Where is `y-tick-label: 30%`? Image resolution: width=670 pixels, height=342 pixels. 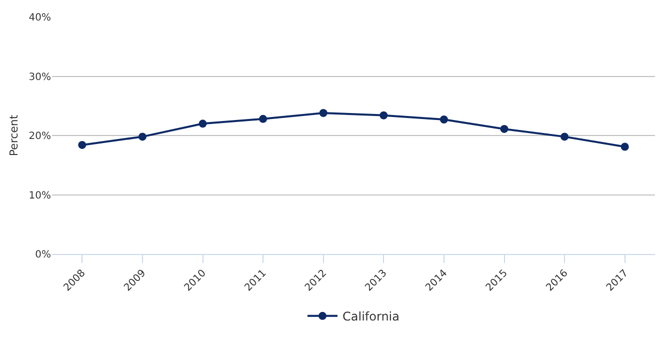 y-tick-label: 30% is located at coordinates (39, 77).